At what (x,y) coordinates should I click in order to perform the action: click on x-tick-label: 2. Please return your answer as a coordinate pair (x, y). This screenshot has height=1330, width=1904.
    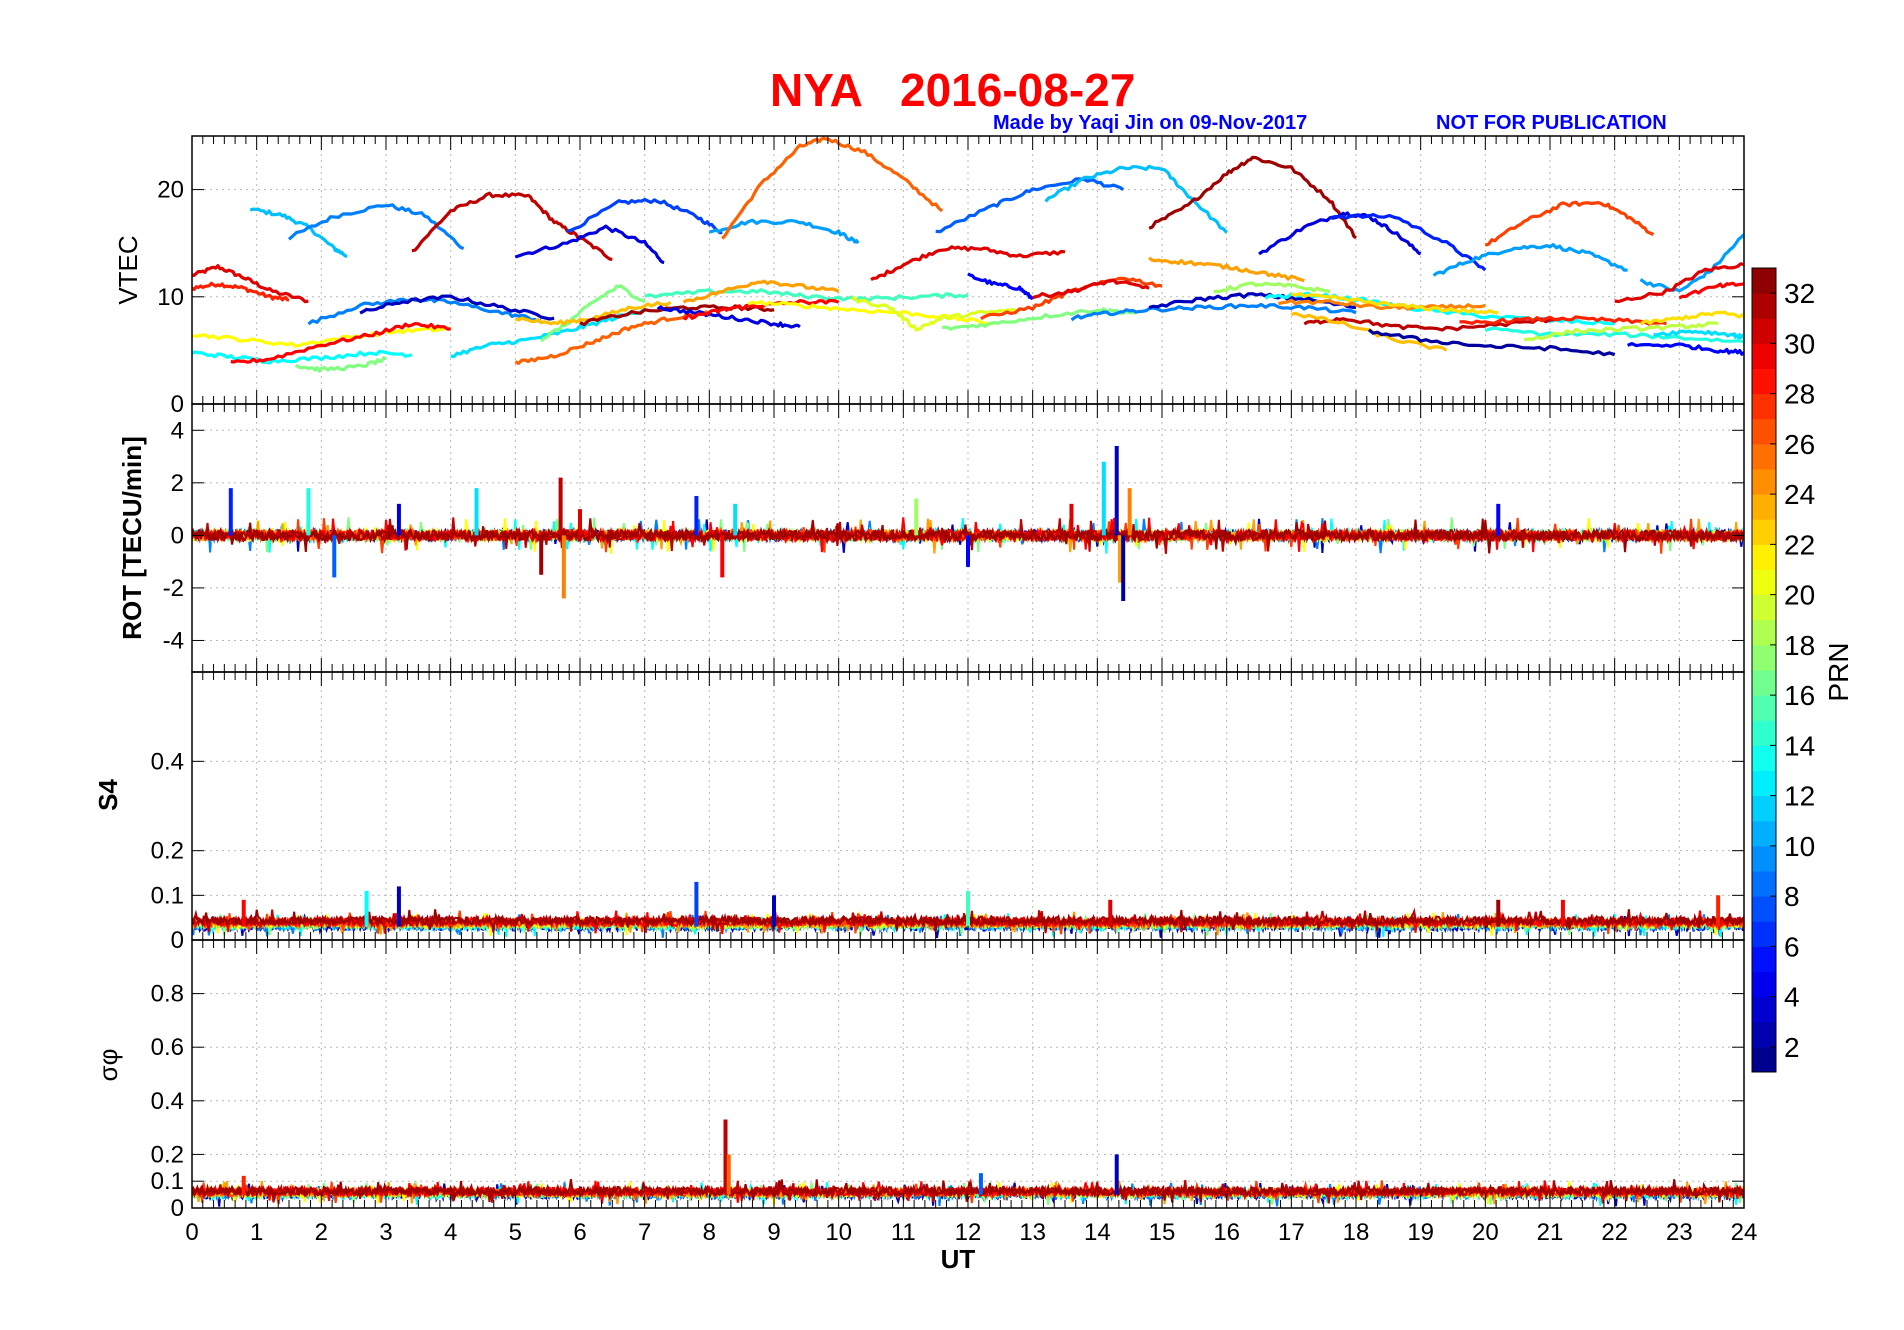
    Looking at the image, I should click on (321, 1232).